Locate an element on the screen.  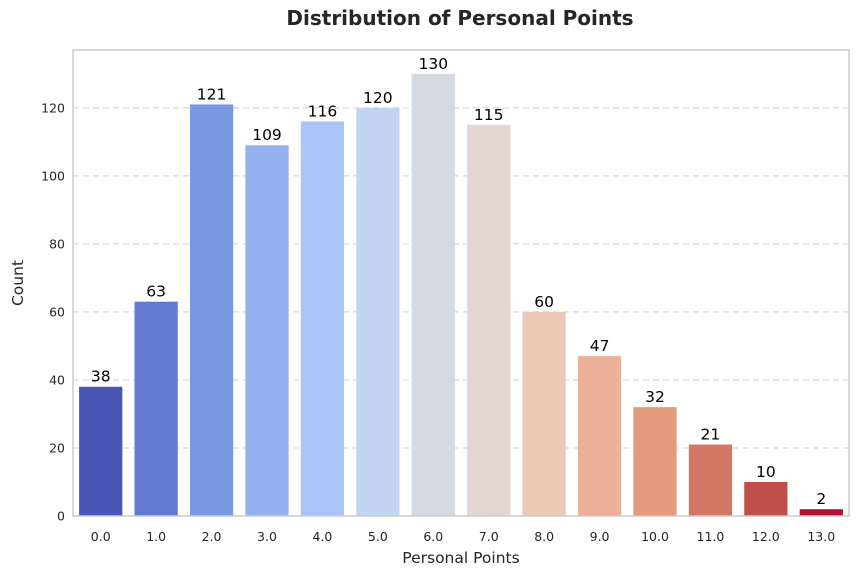
x-tick-label: 5.0 is located at coordinates (378, 536).